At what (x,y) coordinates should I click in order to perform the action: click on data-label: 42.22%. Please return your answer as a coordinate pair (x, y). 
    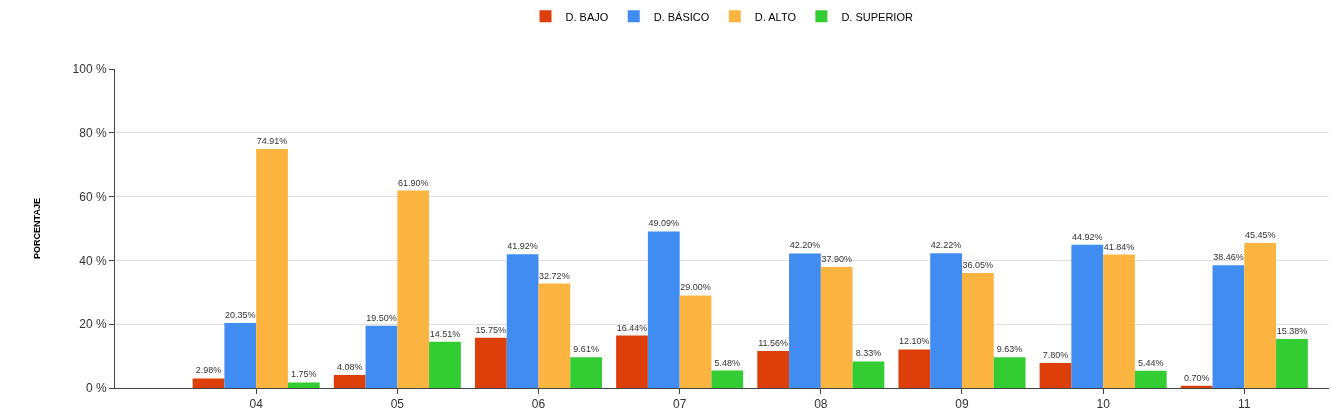
    Looking at the image, I should click on (946, 245).